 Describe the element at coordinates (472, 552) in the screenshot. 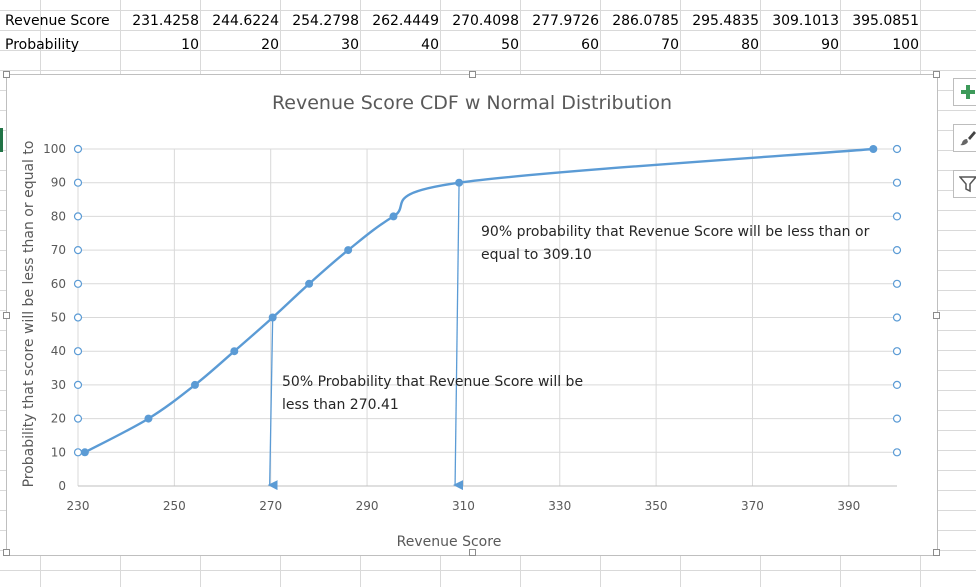

I see `resize-handle-bottom` at that location.